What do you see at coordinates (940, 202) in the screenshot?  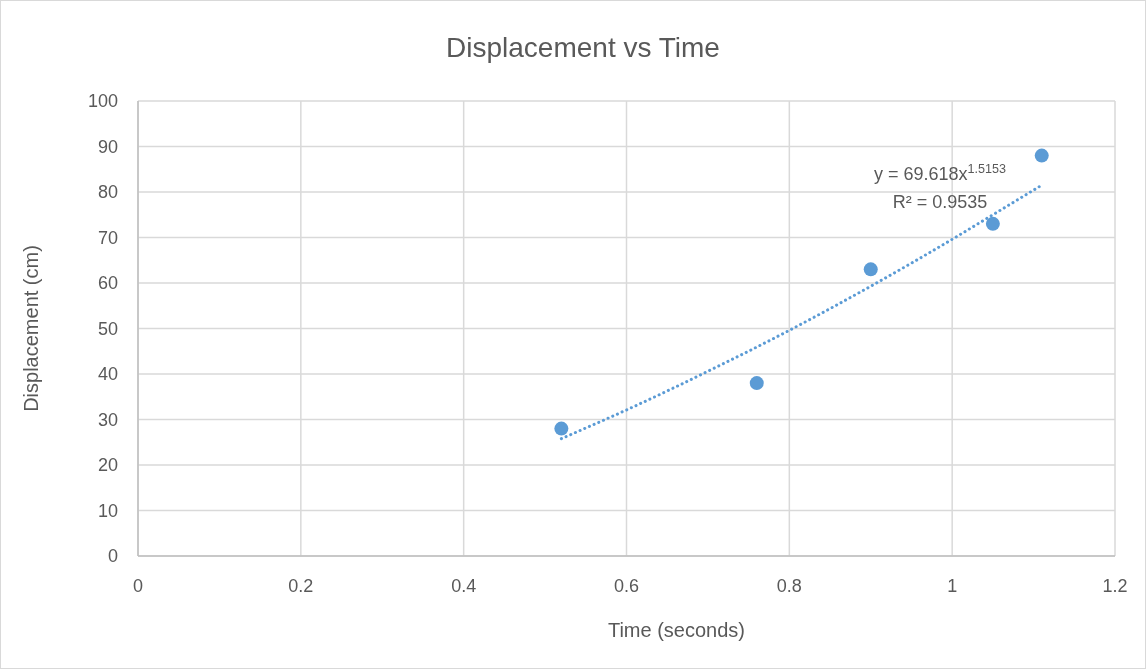 I see `annotation: R² = 0.9535` at bounding box center [940, 202].